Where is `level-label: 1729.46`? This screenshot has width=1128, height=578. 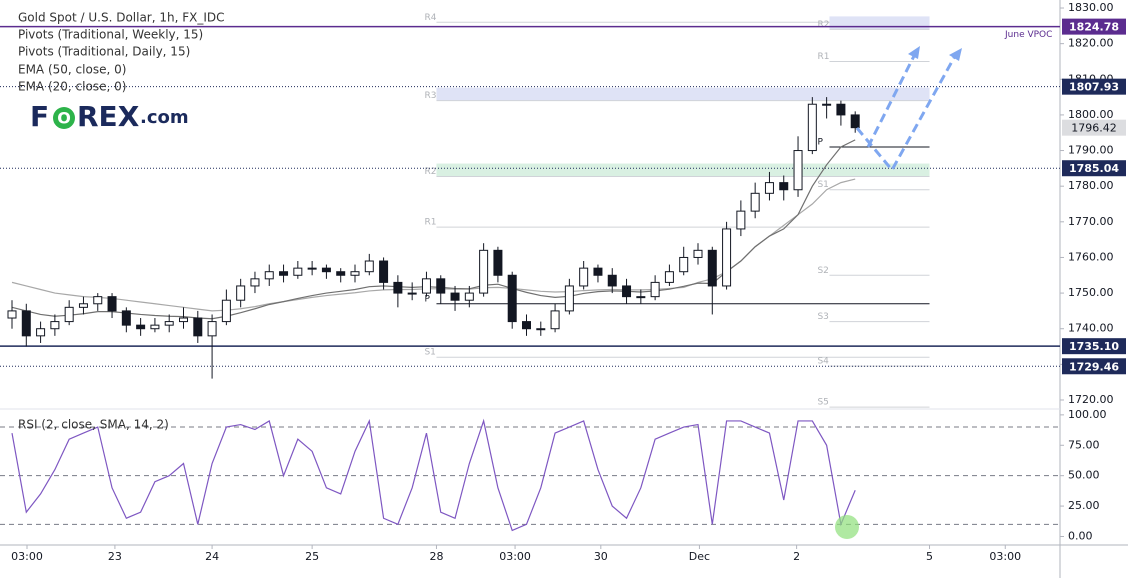 level-label: 1729.46 is located at coordinates (1094, 366).